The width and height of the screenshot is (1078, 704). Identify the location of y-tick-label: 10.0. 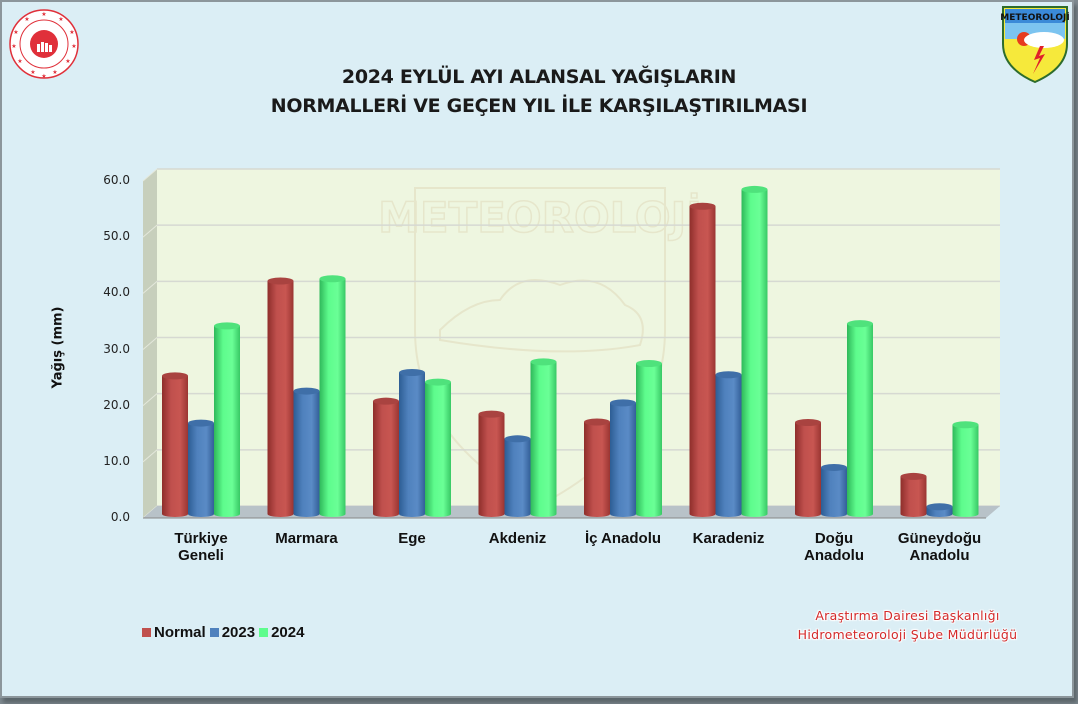
(116, 460).